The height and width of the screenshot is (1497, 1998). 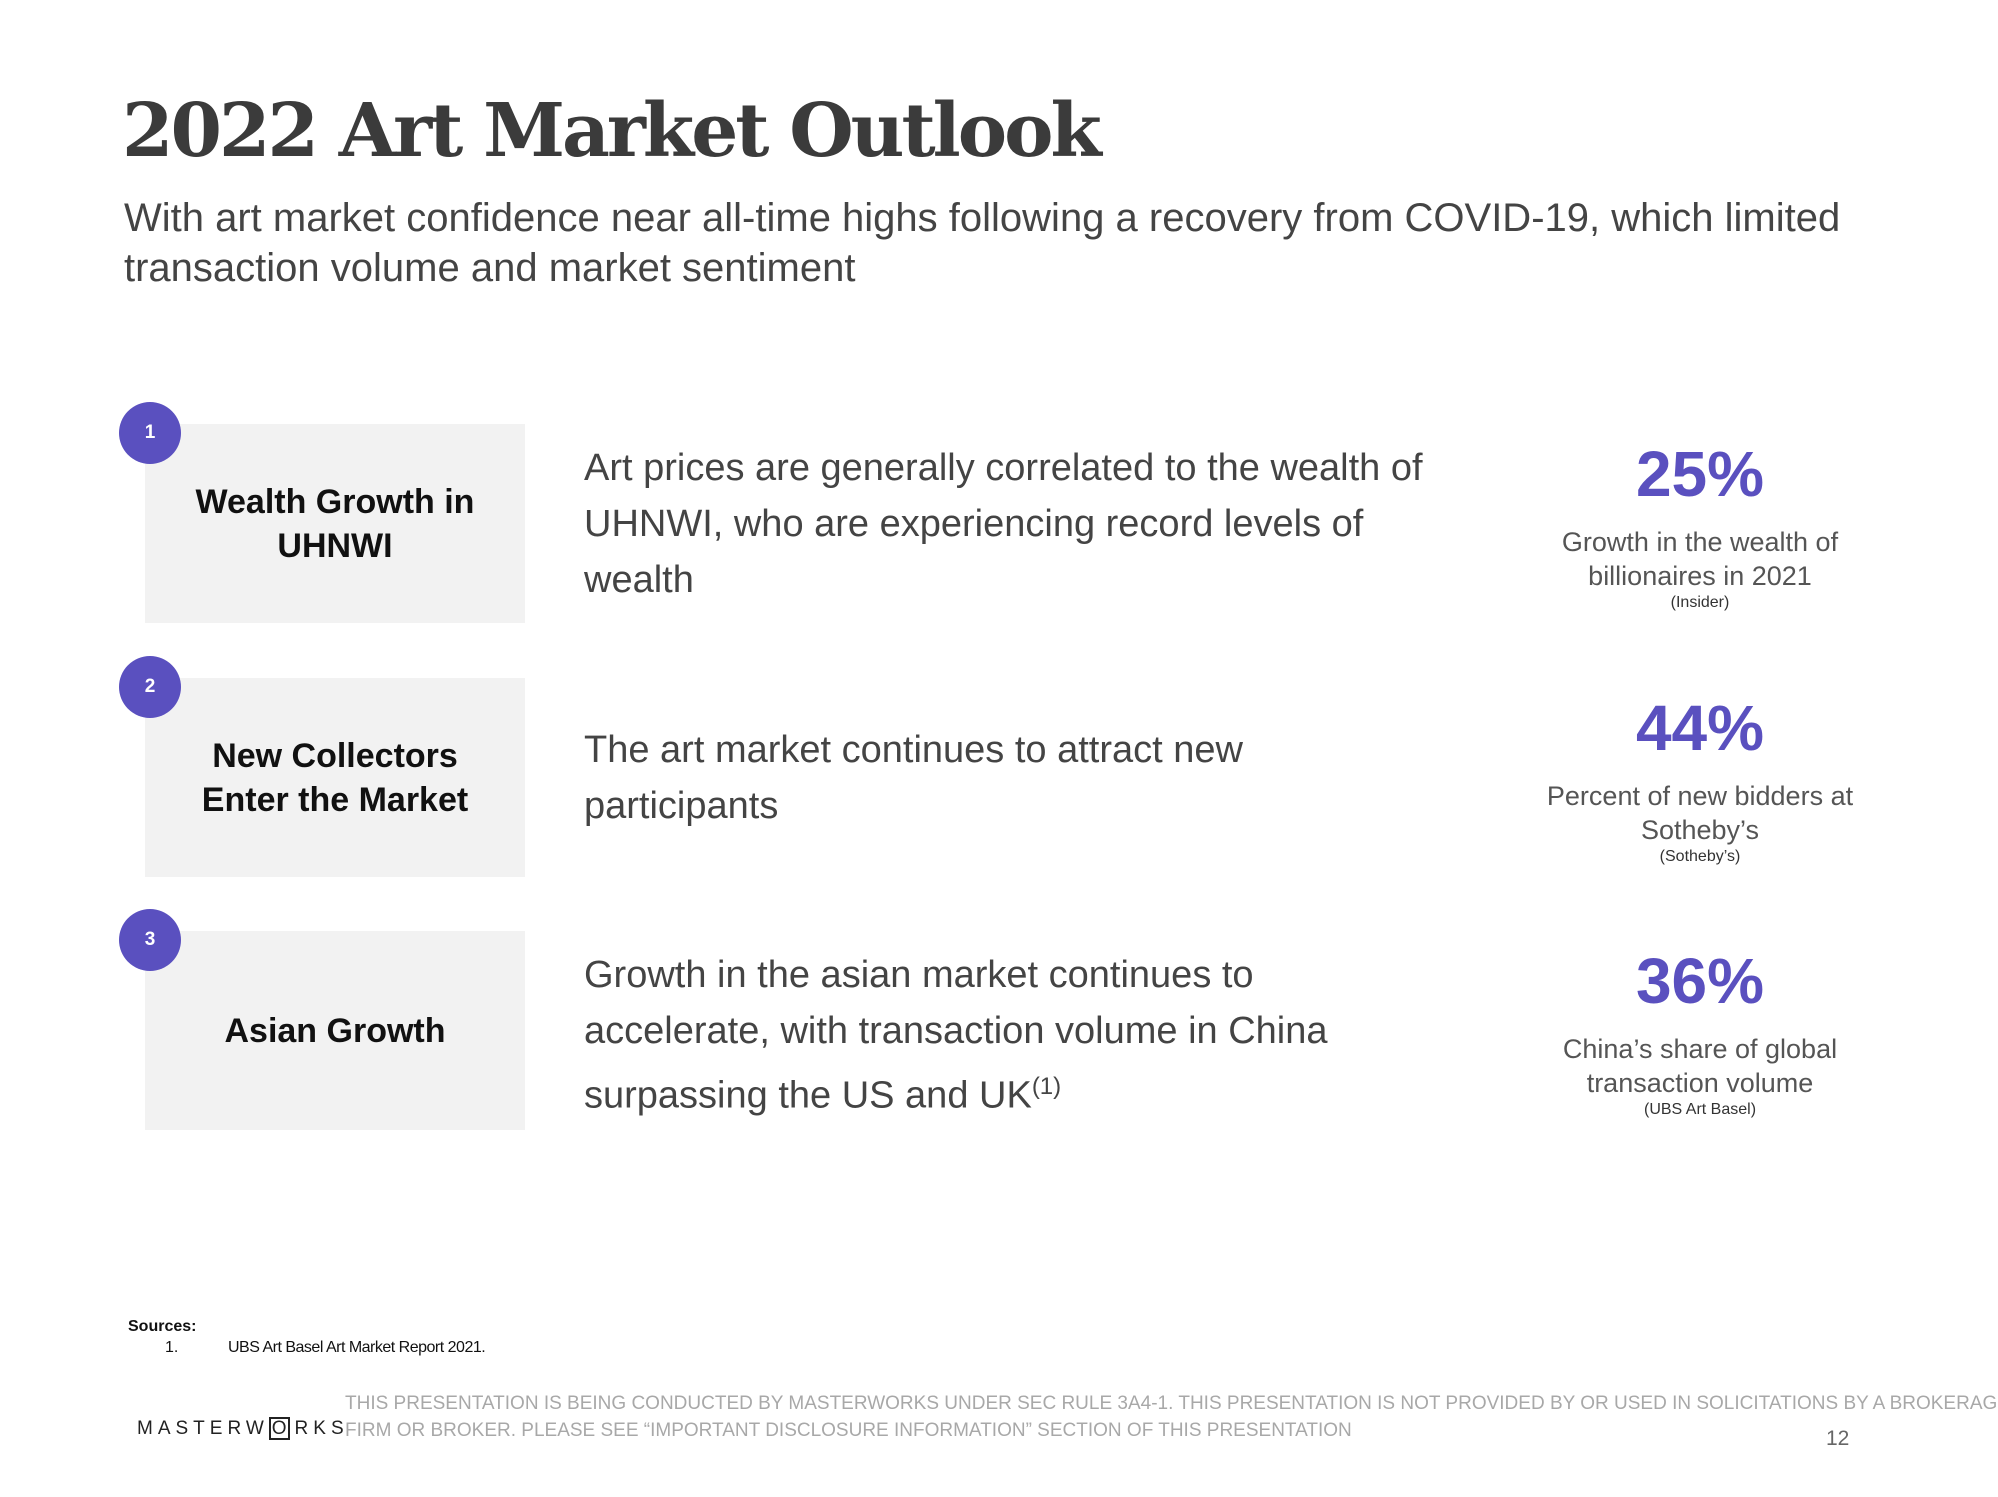 I want to click on logo-mark: O, so click(x=279, y=1428).